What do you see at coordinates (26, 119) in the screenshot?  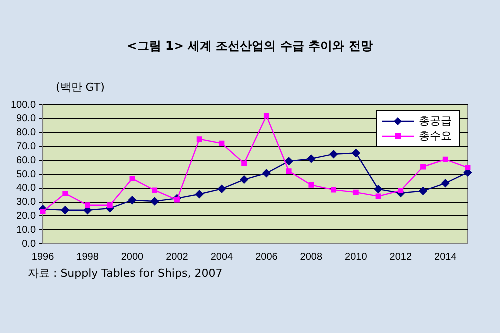 I see `y-tick-label: 90.0` at bounding box center [26, 119].